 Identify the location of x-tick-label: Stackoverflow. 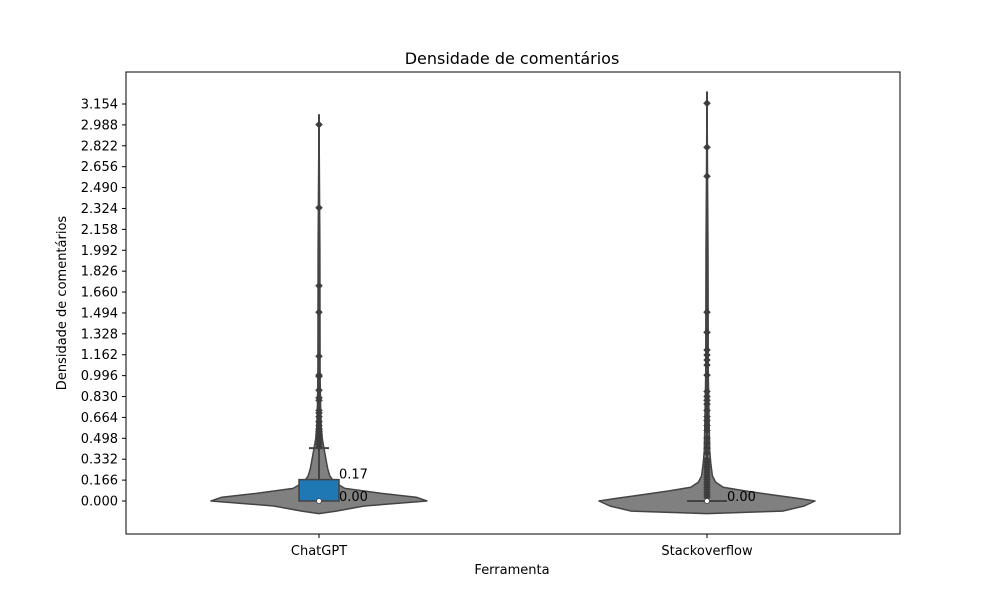
(707, 551).